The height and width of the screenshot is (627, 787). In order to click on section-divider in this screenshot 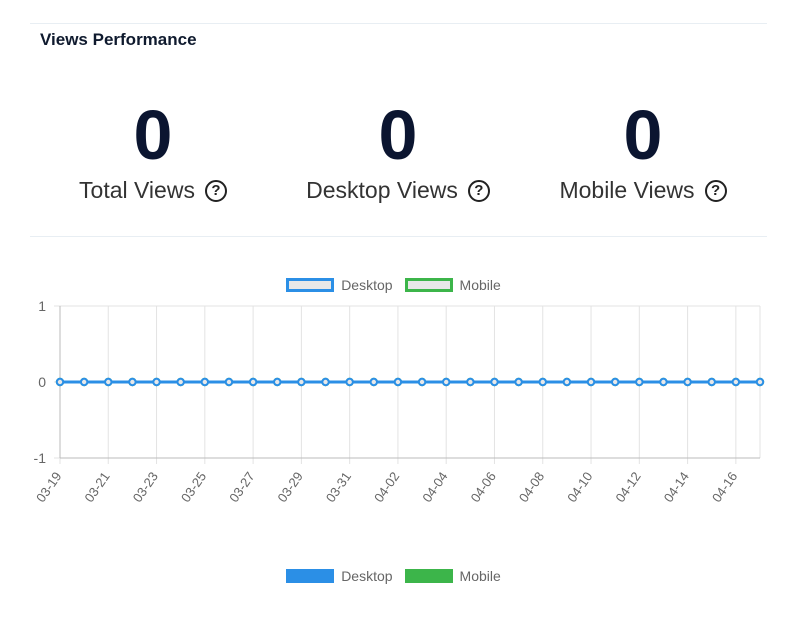, I will do `click(398, 236)`.